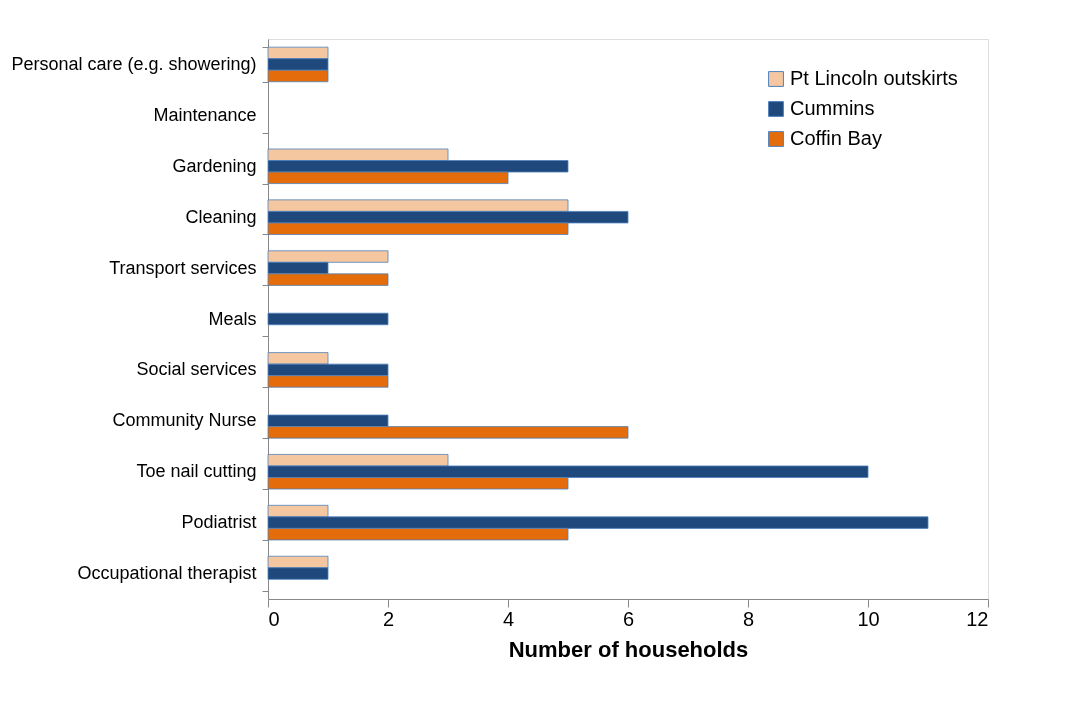 Image resolution: width=1090 pixels, height=724 pixels. What do you see at coordinates (836, 138) in the screenshot?
I see `legend-label: Coffin Bay` at bounding box center [836, 138].